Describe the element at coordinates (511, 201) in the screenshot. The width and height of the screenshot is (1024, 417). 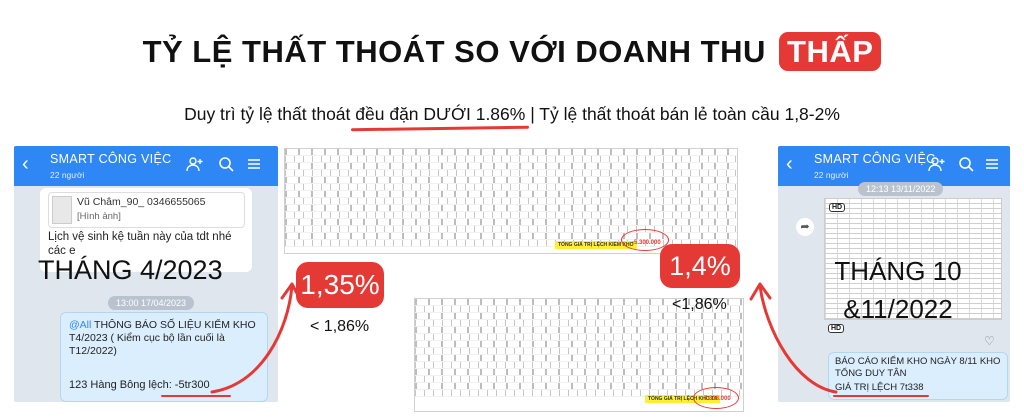
I see `spreadsheet-top: TỔNG GIÁ TRỊ LỆCH KIỂM KHO -5.300.000` at that location.